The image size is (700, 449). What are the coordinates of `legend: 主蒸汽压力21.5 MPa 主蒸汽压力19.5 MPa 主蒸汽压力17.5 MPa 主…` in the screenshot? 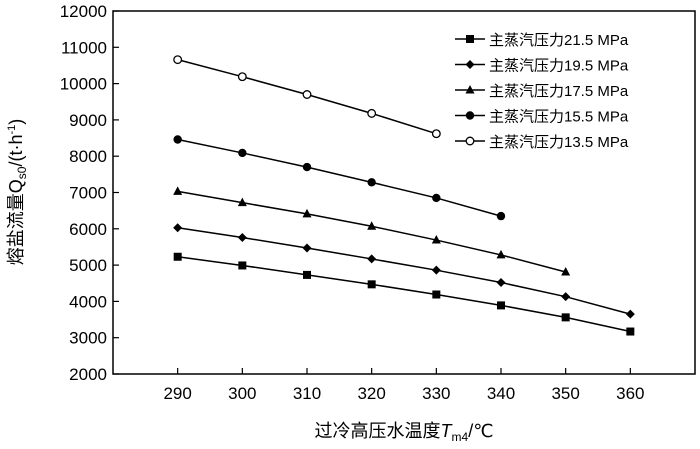 It's located at (542, 91).